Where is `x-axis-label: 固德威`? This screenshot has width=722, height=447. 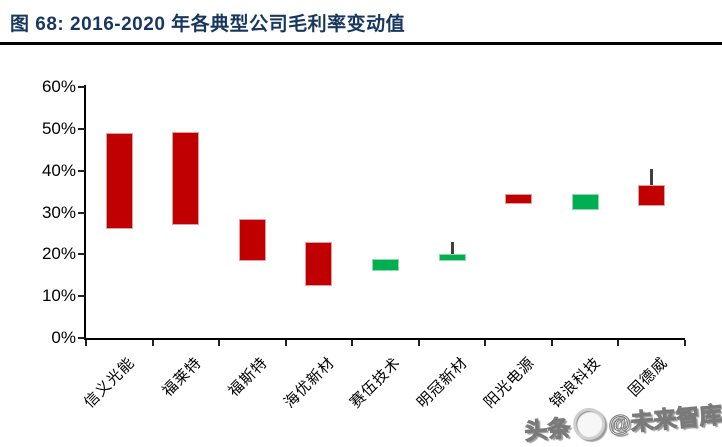
x-axis-label: 固德威 is located at coordinates (647, 377).